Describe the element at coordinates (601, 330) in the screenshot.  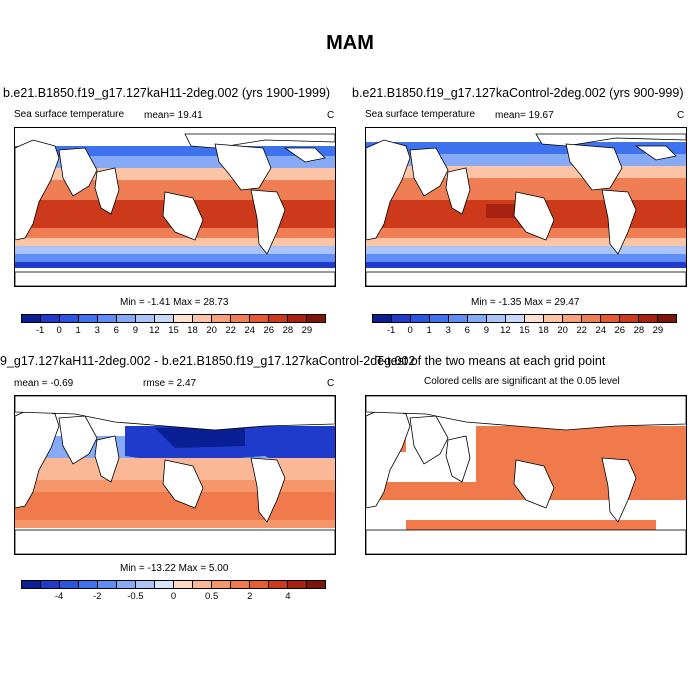
I see `colorbar-tick-label: 24` at that location.